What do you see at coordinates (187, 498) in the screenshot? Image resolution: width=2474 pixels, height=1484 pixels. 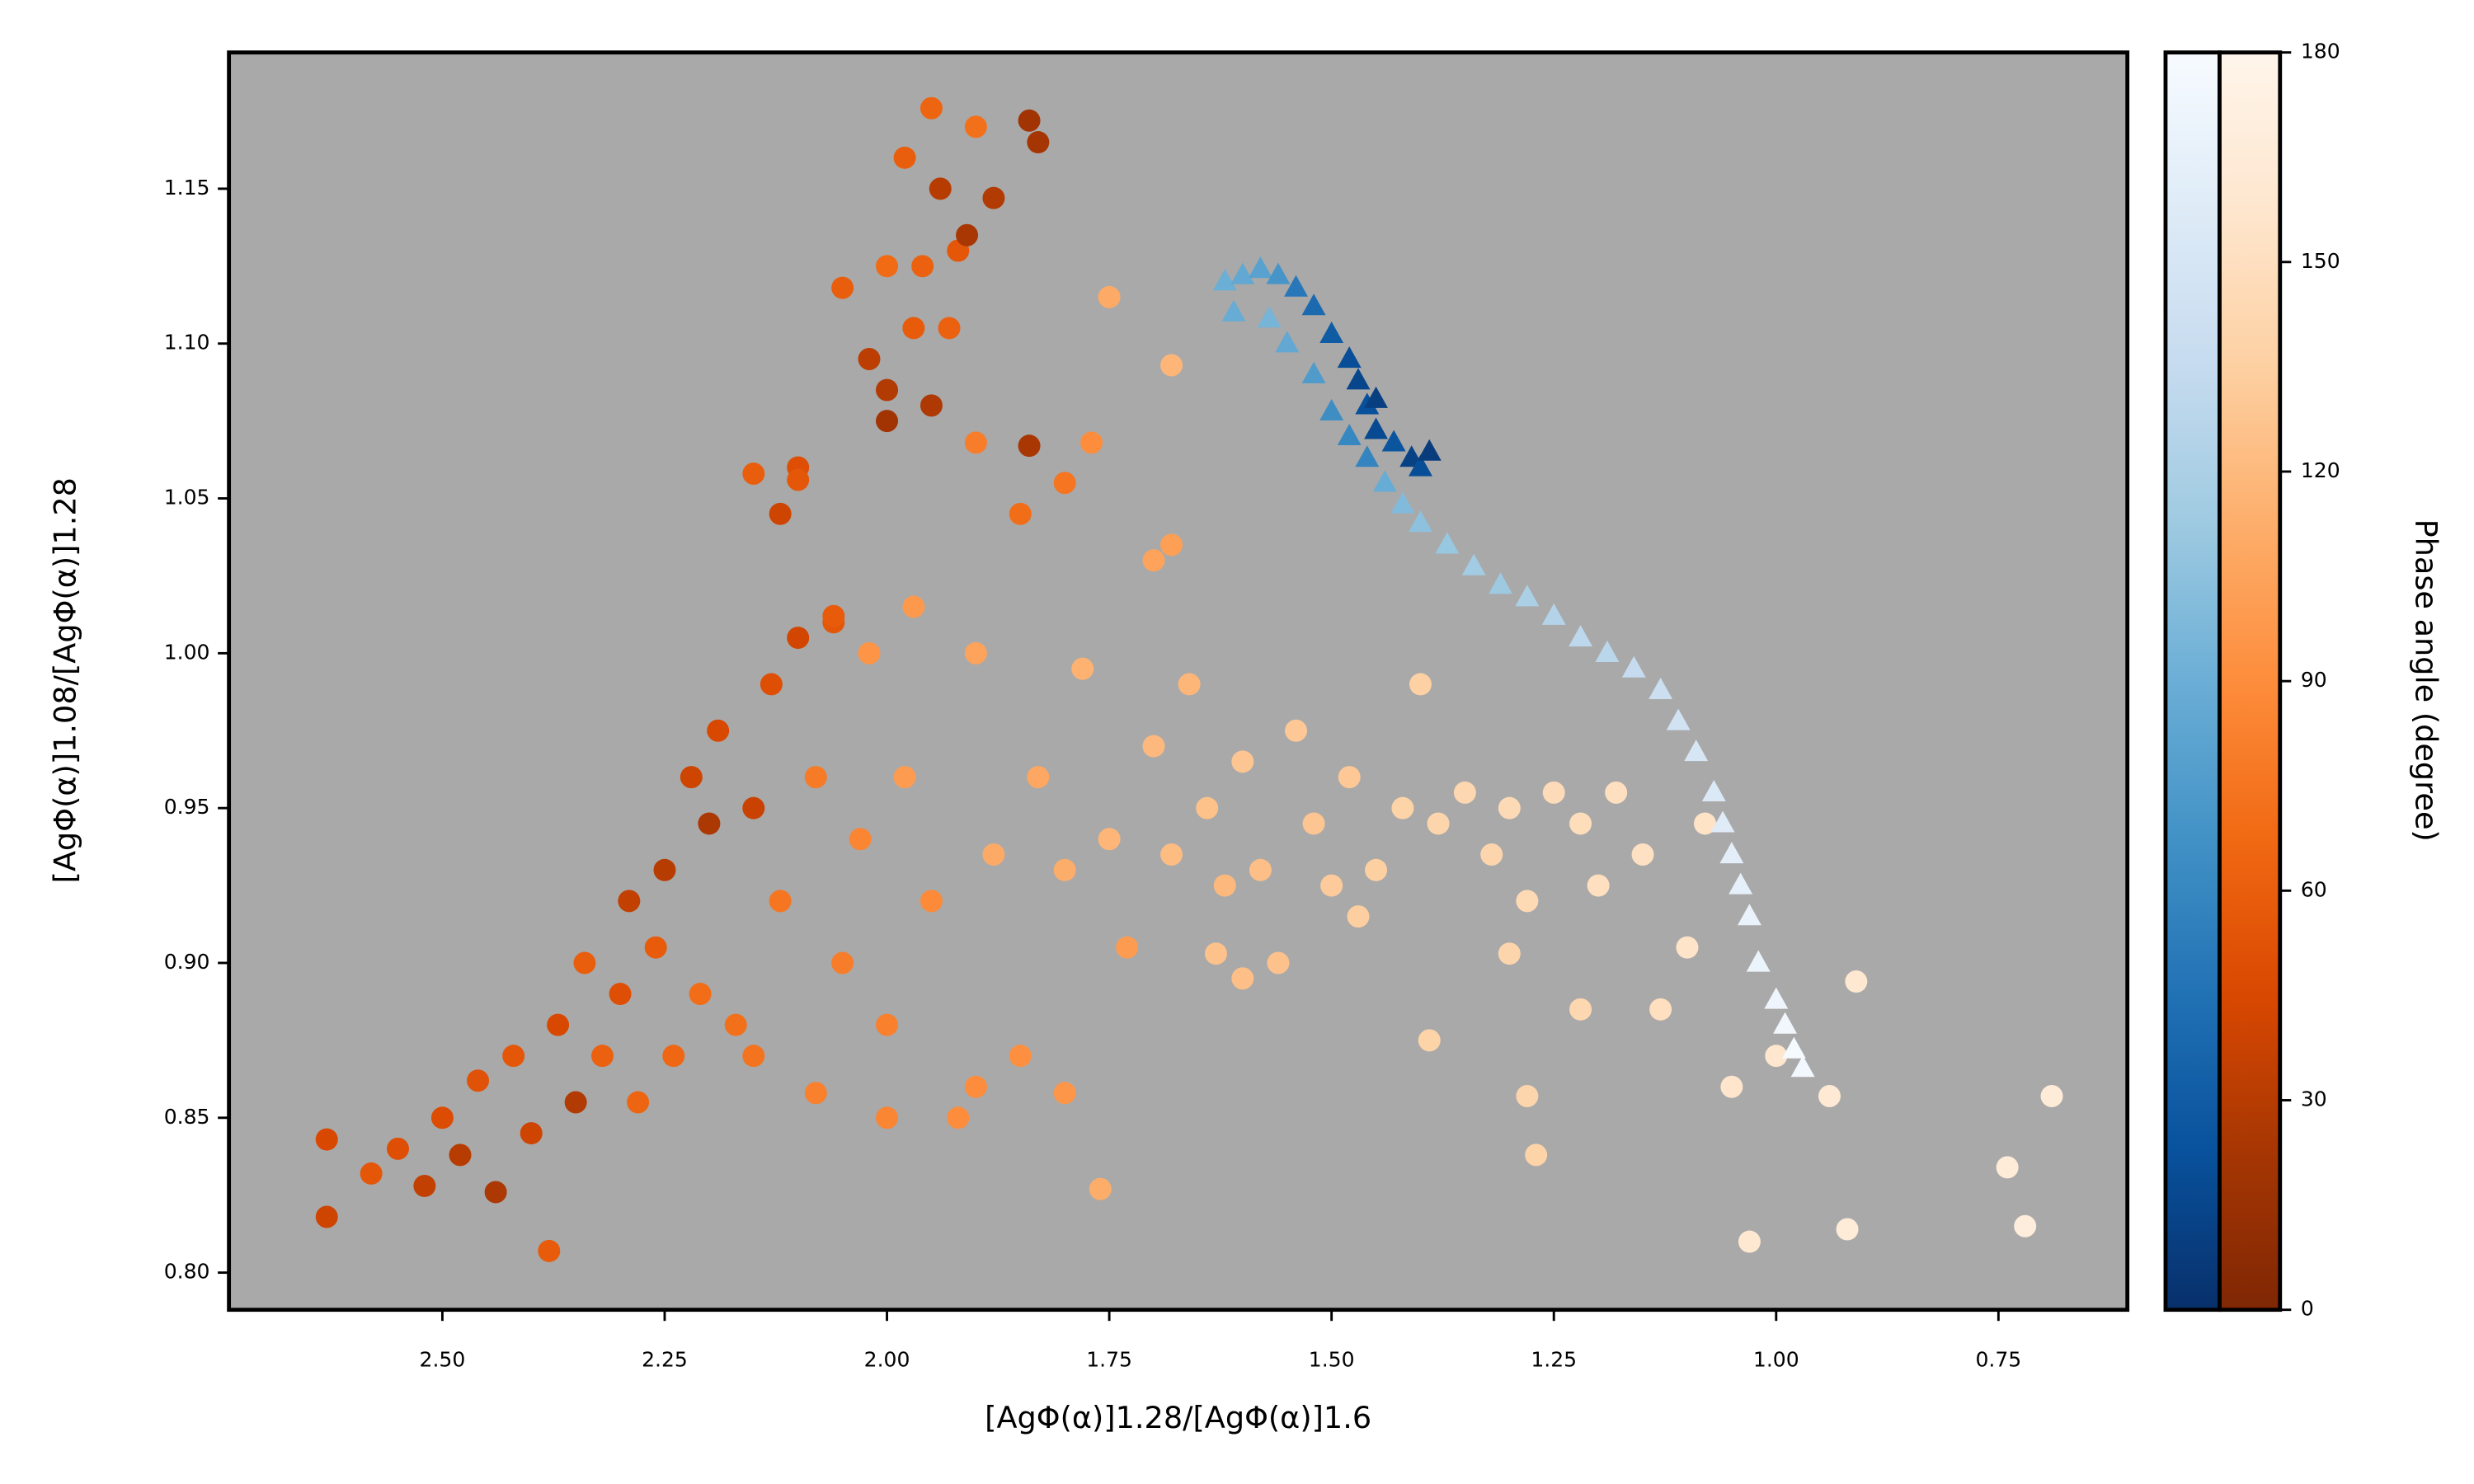 I see `y-tick-label: 1.05` at bounding box center [187, 498].